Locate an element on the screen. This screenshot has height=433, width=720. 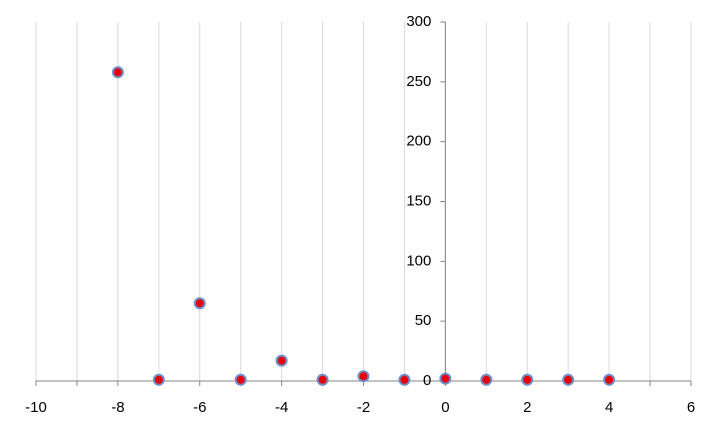
x-tick-label: -8 is located at coordinates (117, 407).